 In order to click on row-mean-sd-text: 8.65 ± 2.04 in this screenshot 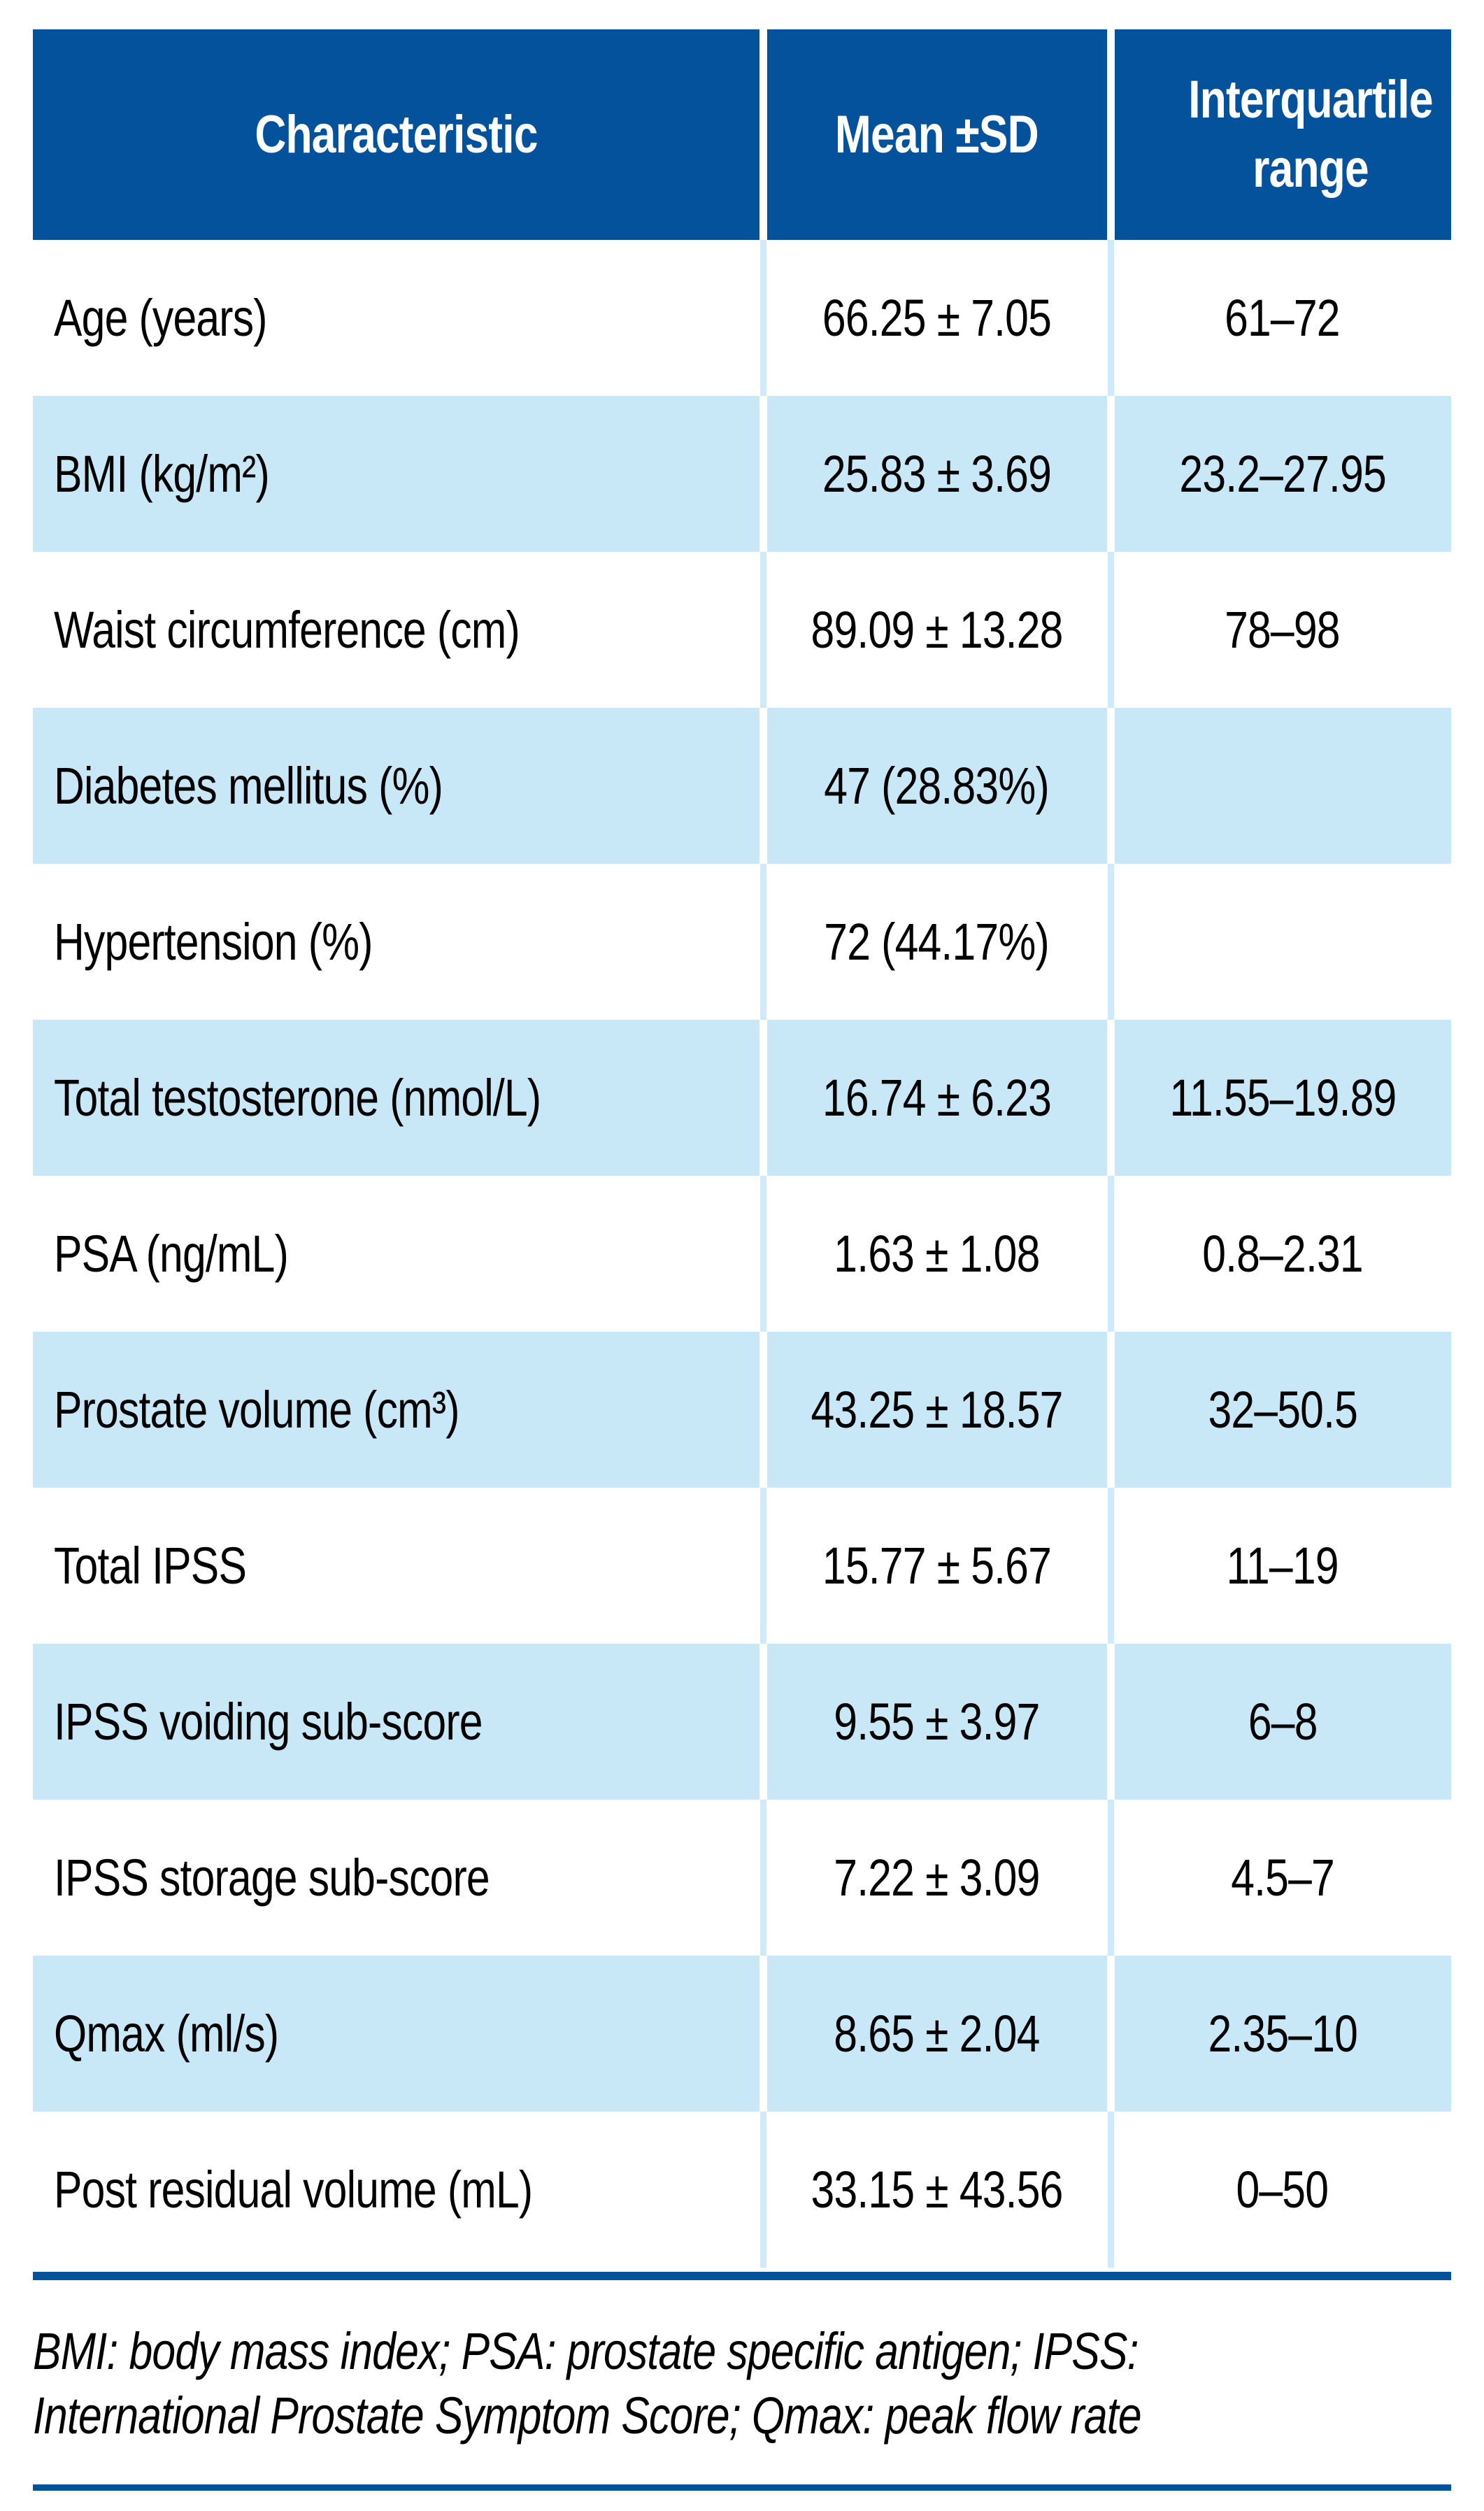, I will do `click(937, 2034)`.